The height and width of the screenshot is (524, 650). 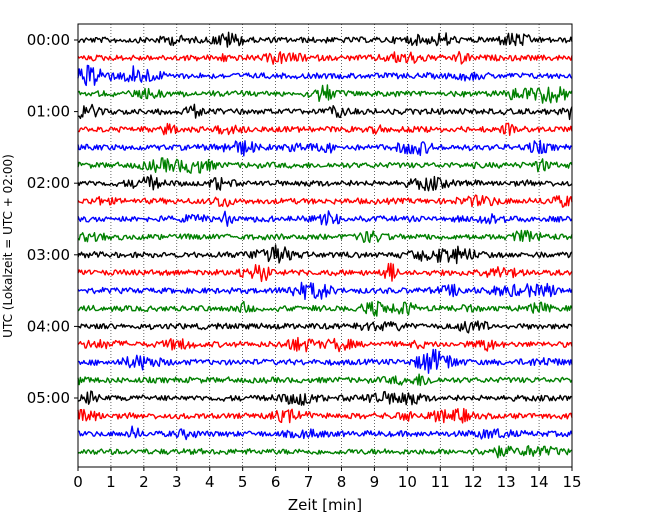 What do you see at coordinates (48, 183) in the screenshot?
I see `y-tick-label: 02:00` at bounding box center [48, 183].